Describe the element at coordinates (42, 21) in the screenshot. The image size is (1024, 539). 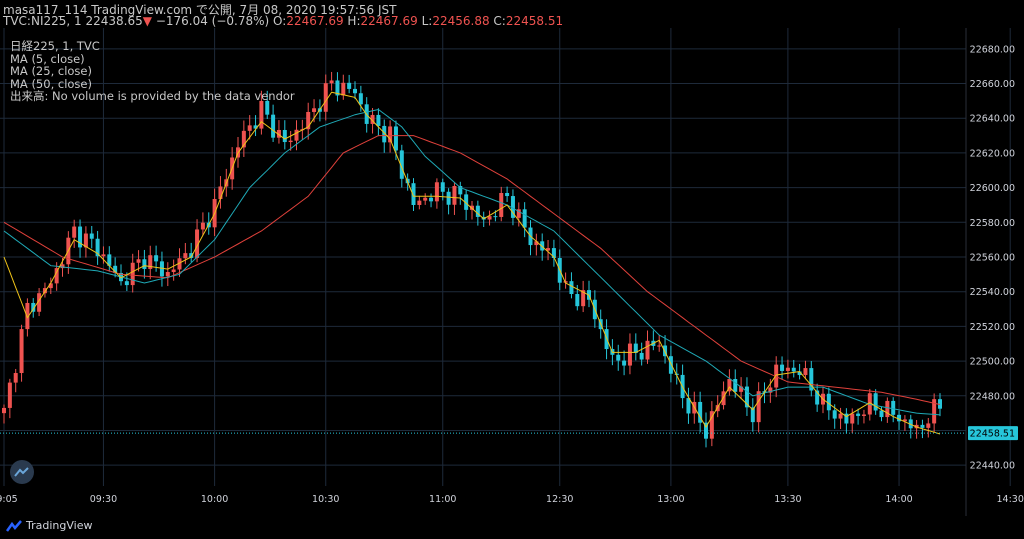
I see `symbol: TVC:NI225, 1` at that location.